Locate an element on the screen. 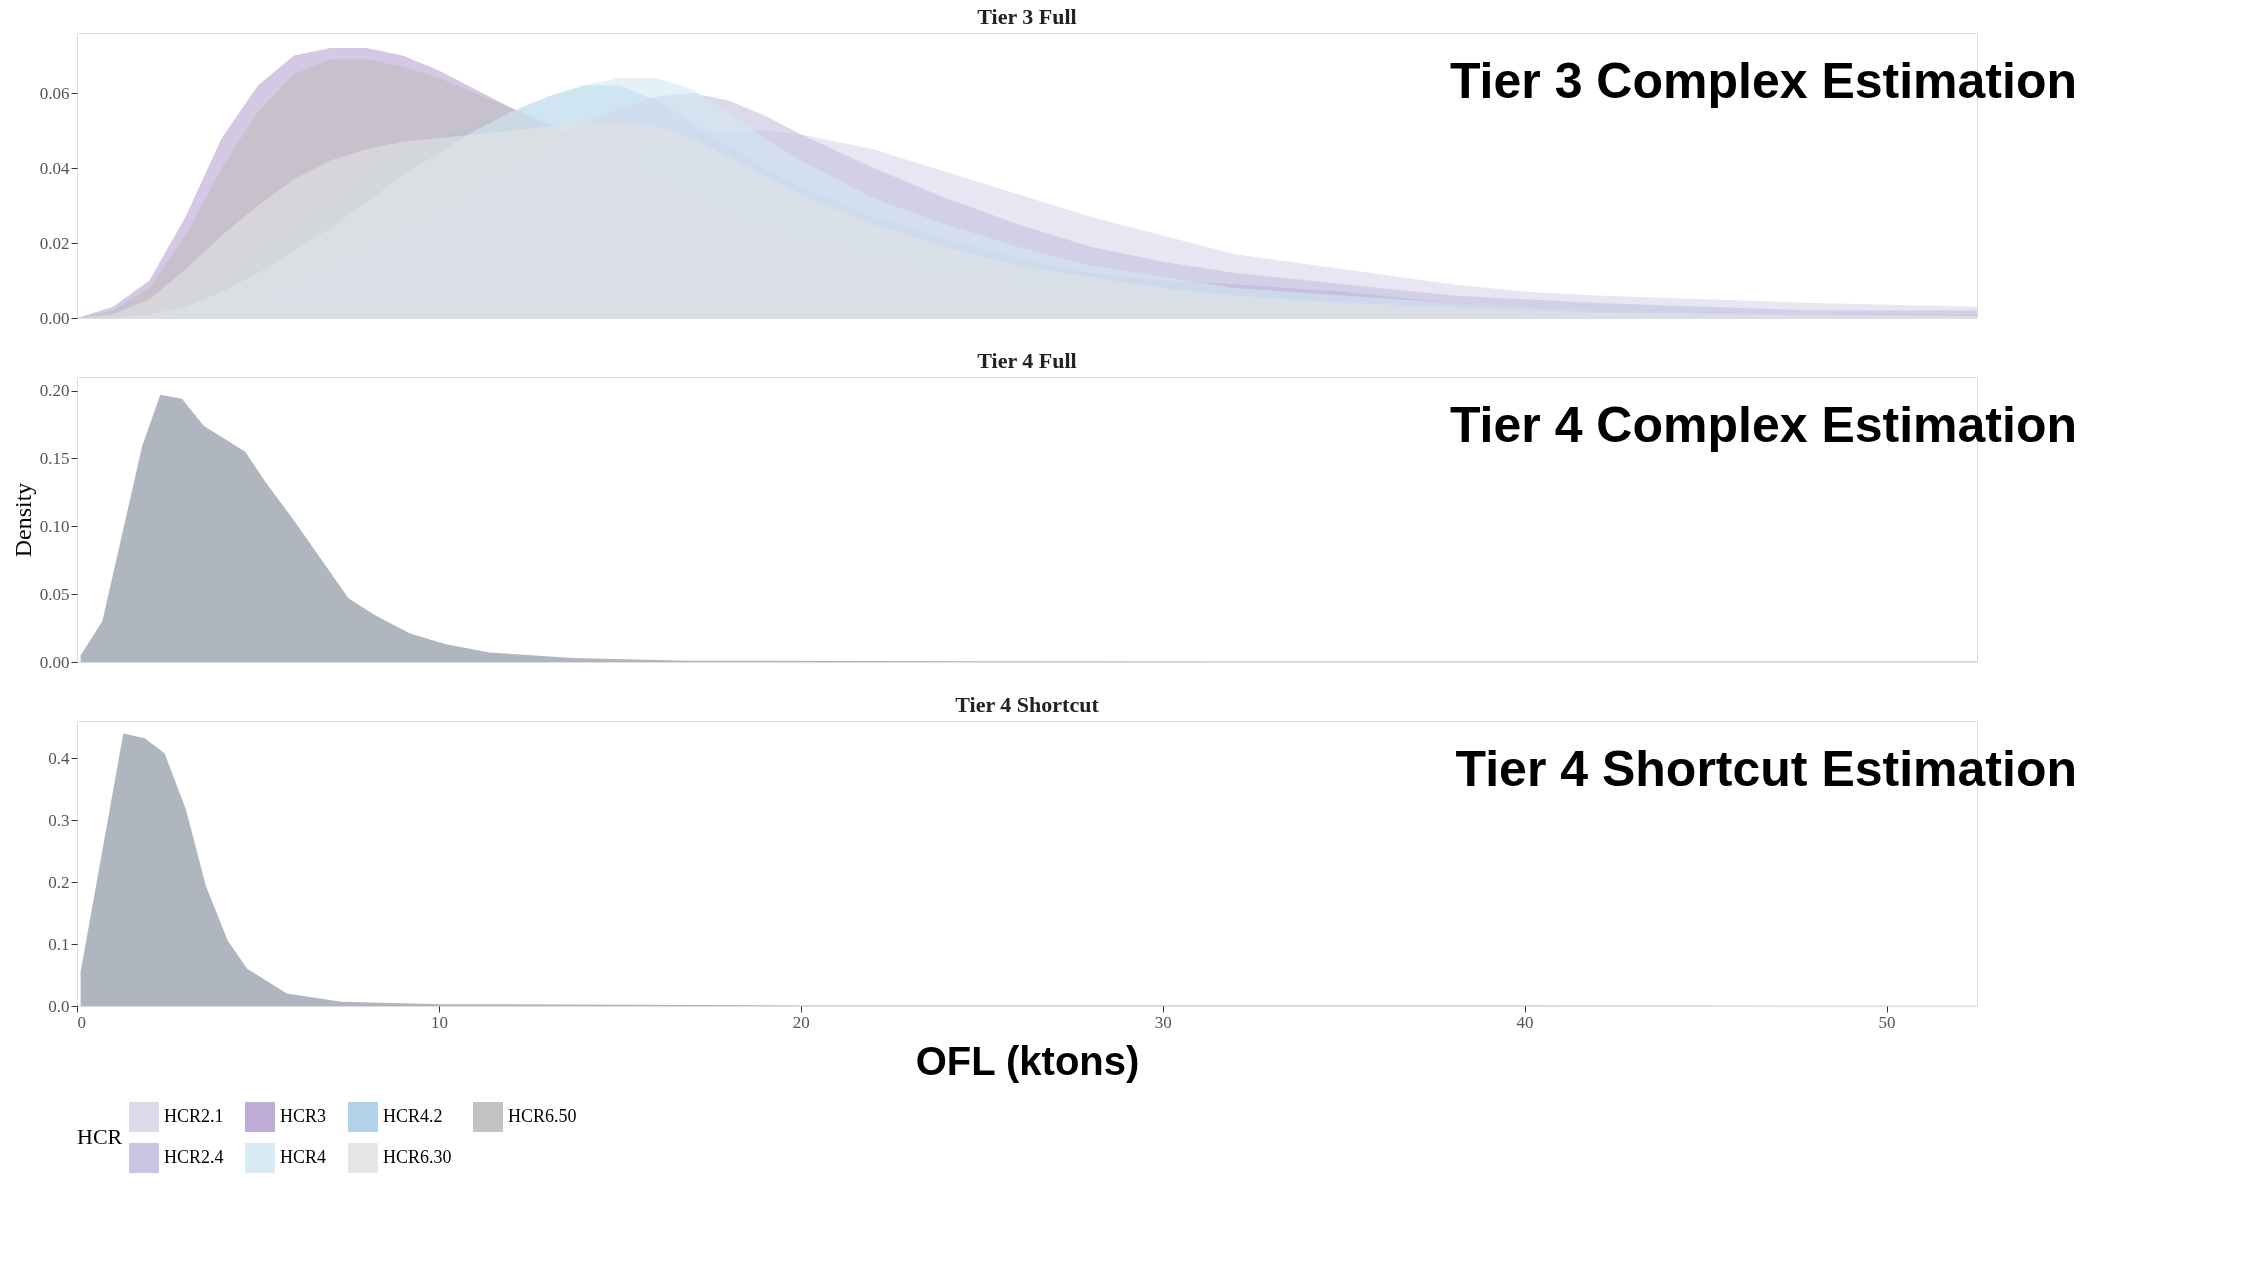 Image resolution: width=2259 pixels, height=1279 pixels. x-tick-label: 50 is located at coordinates (1887, 1022).